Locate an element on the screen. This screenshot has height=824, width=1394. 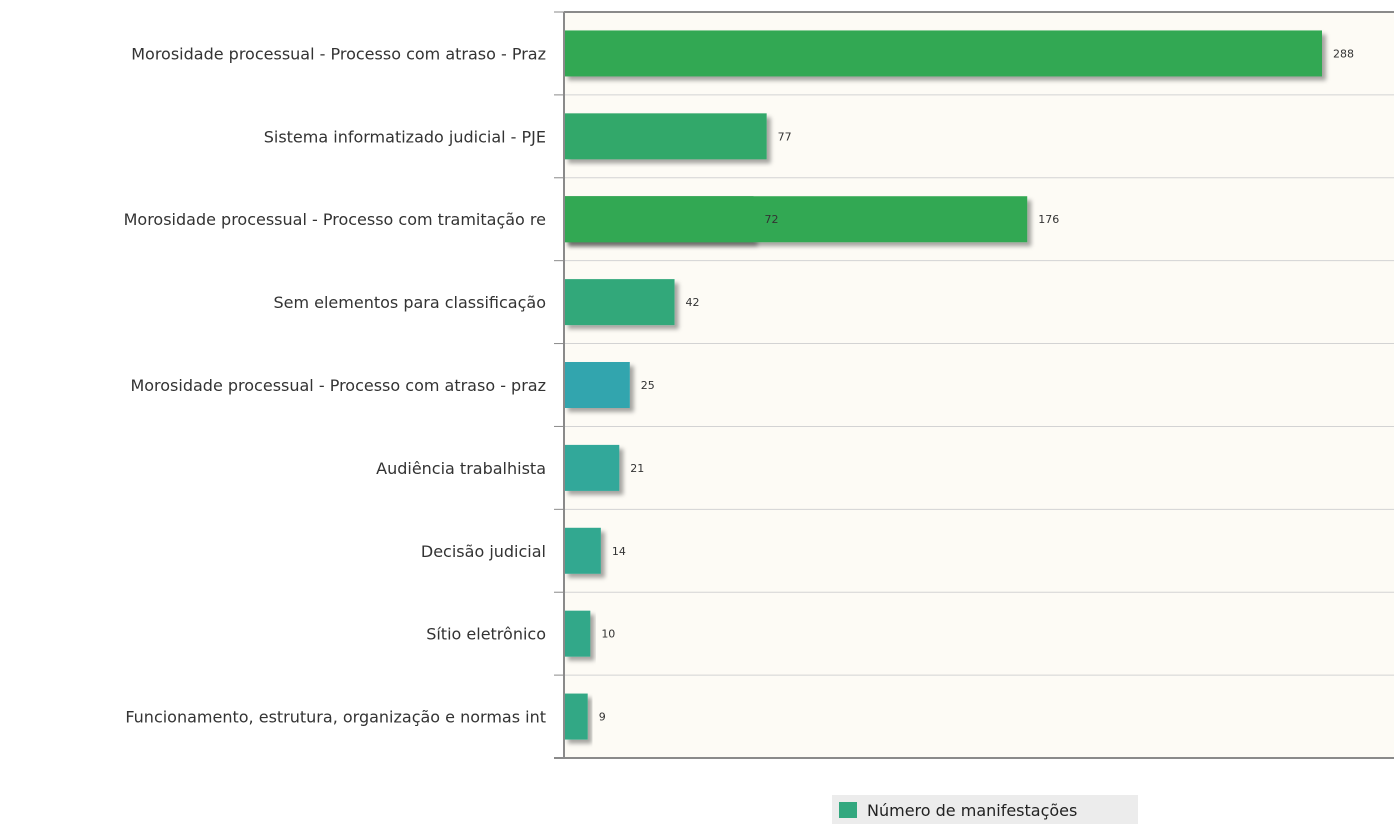
value-label: 288 is located at coordinates (1343, 53).